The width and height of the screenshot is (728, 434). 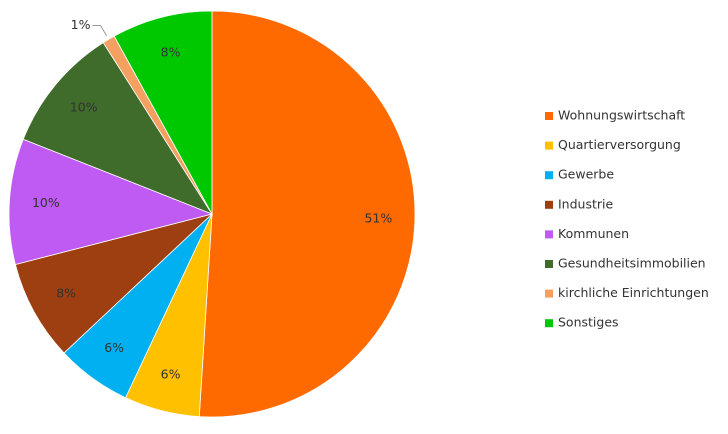 I want to click on data-label: 1%, so click(x=81, y=24).